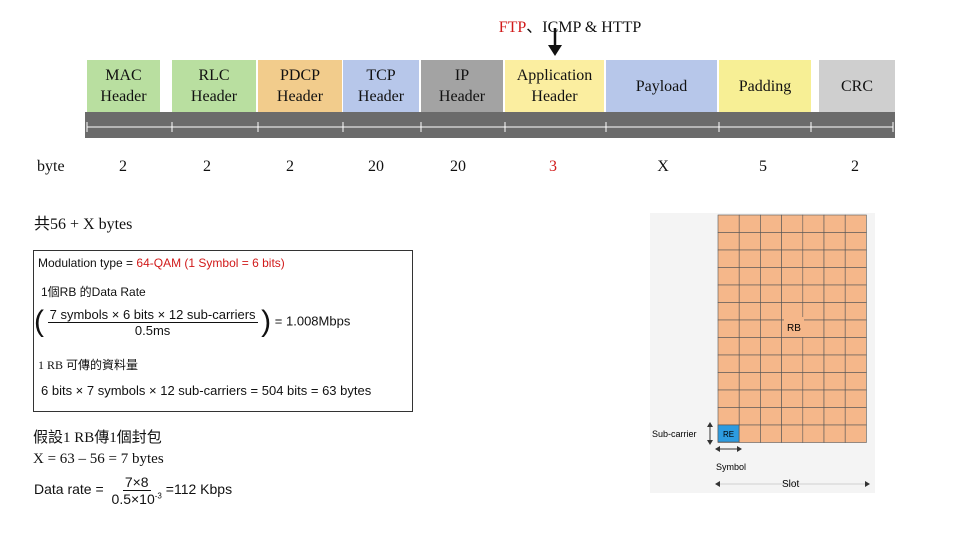 This screenshot has width=960, height=540. I want to click on header-box-mac: MAC Header, so click(123, 86).